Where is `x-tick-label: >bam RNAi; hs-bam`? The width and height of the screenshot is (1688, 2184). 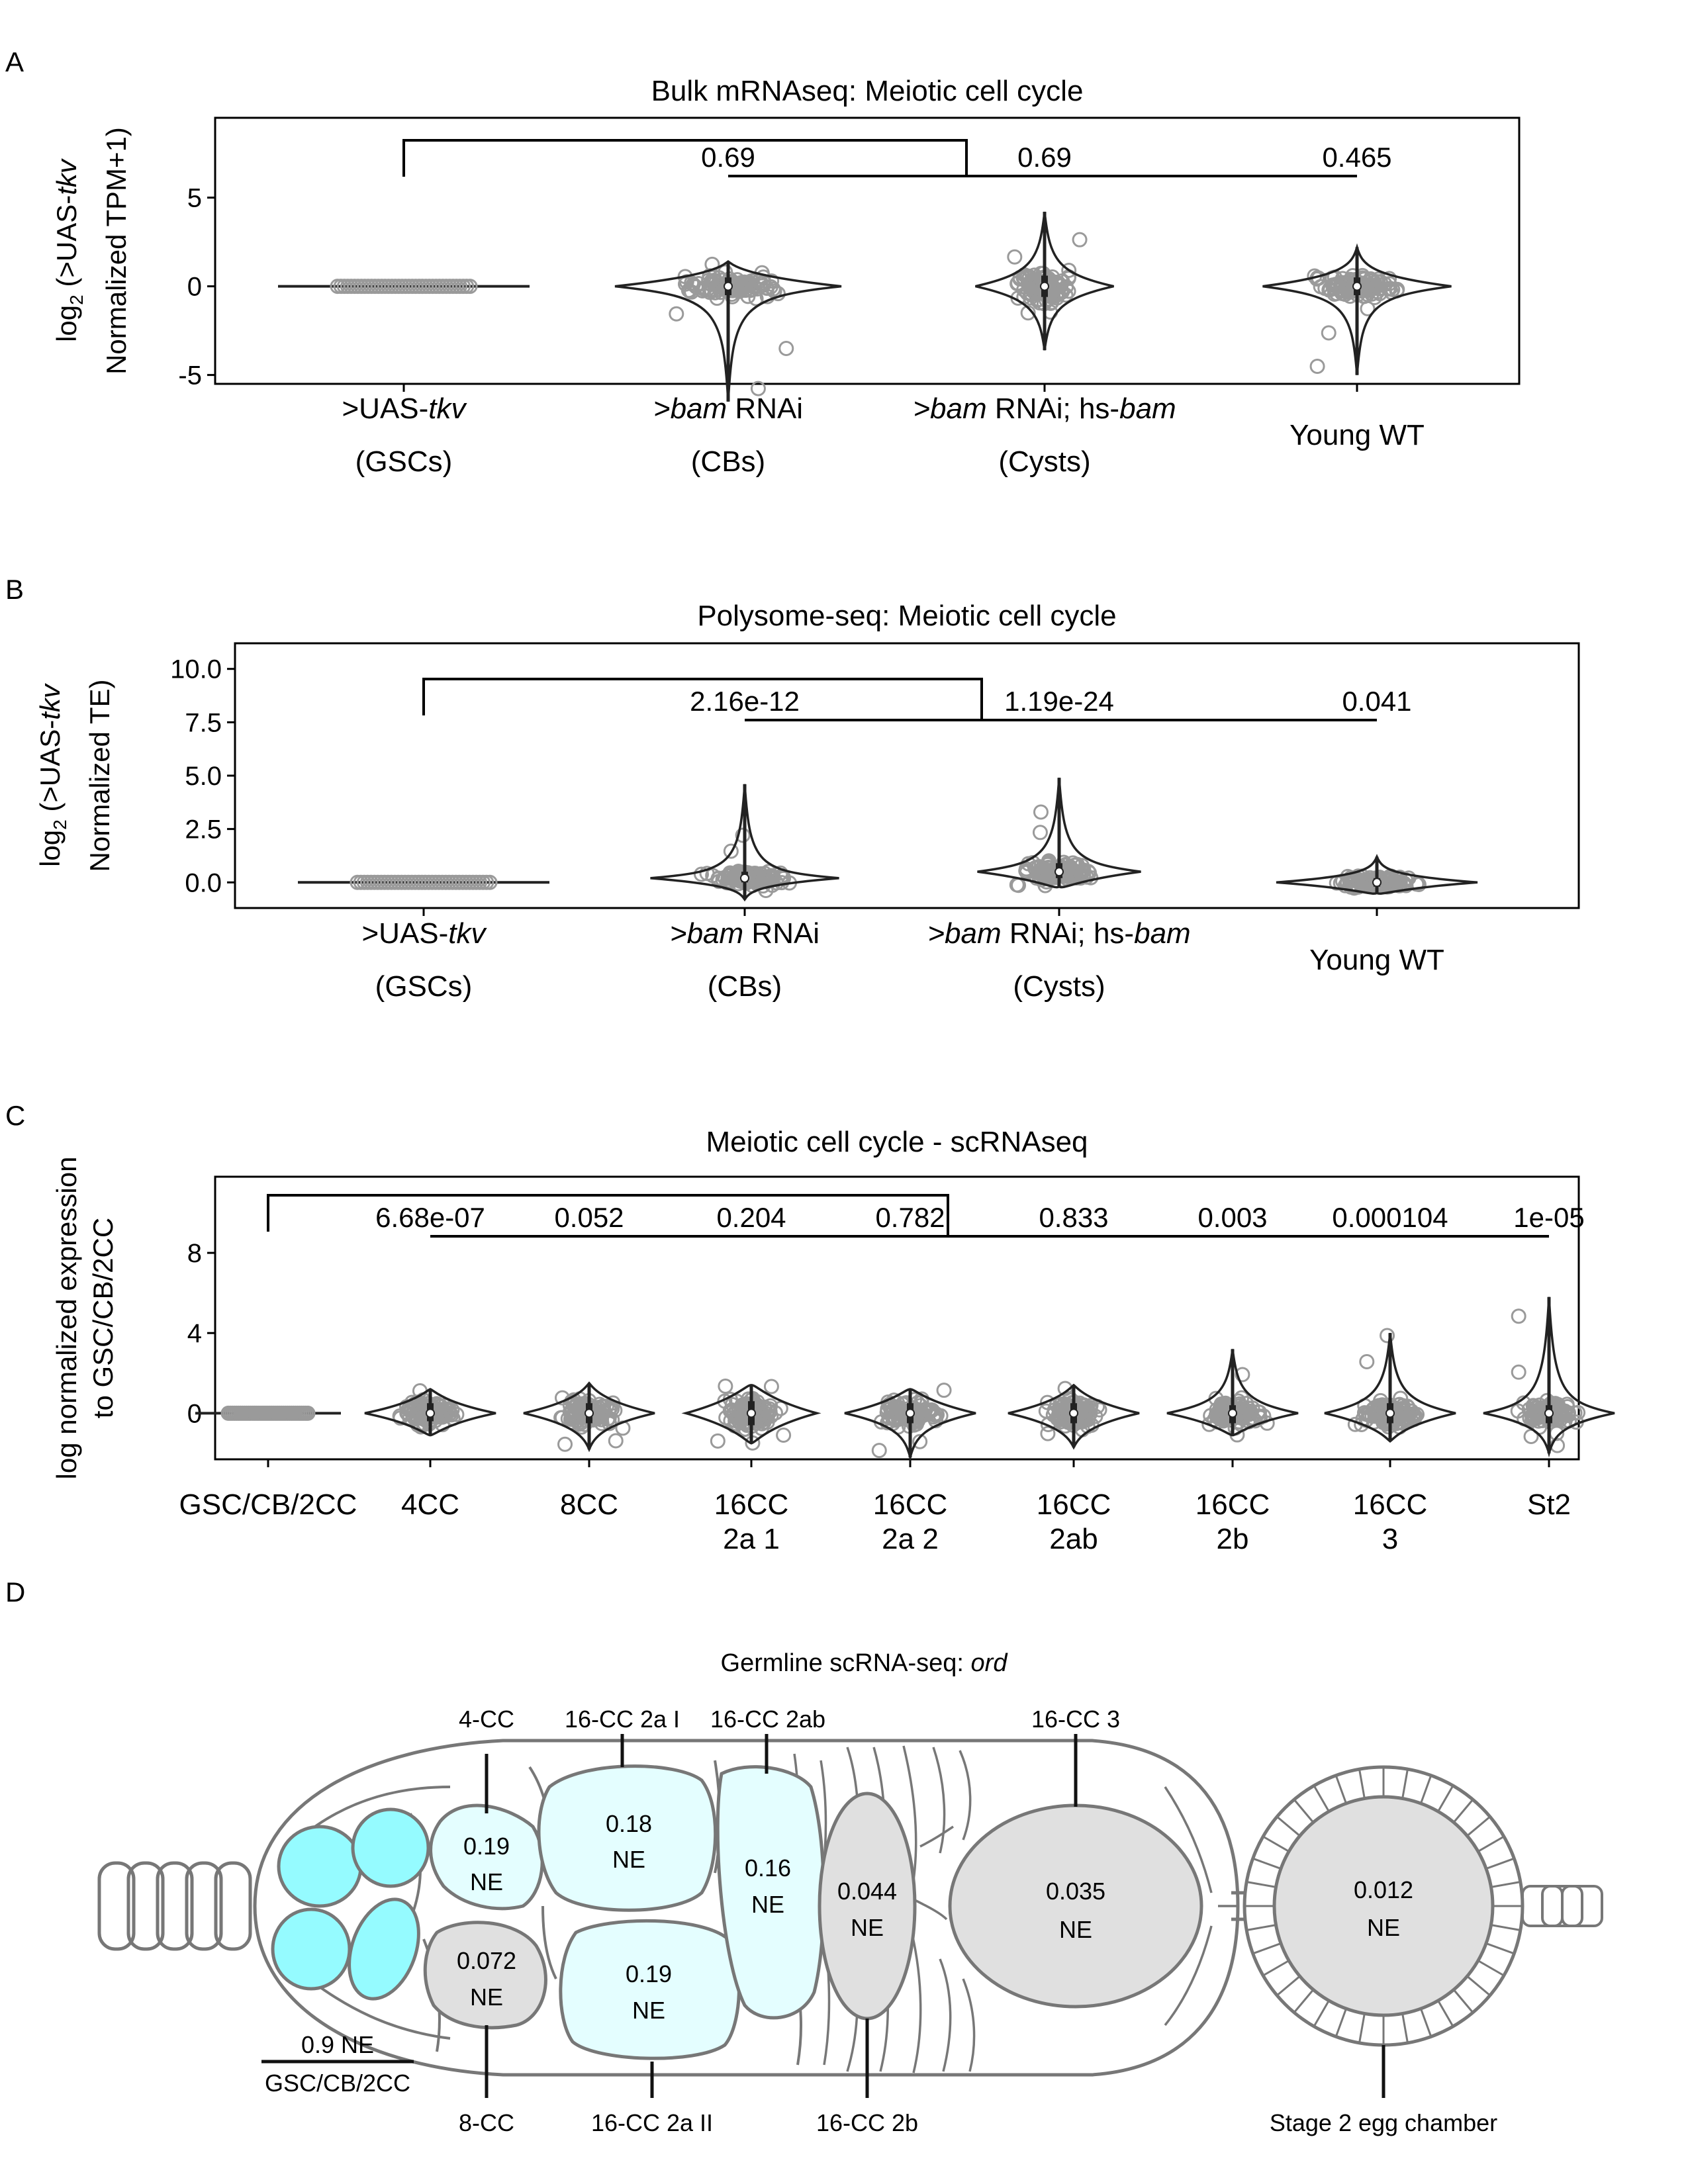 x-tick-label: >bam RNAi; hs-bam is located at coordinates (1058, 933).